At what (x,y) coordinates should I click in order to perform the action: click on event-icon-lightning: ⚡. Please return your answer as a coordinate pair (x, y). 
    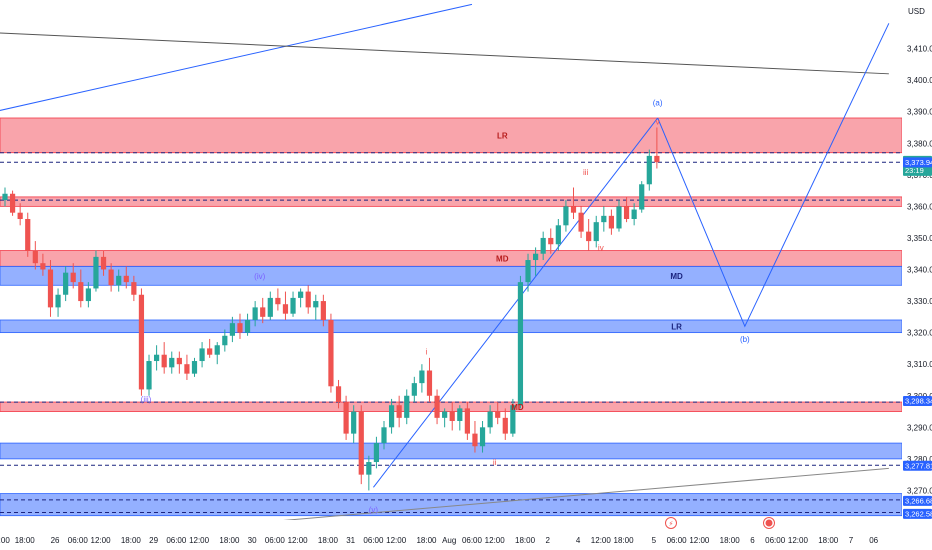
    Looking at the image, I should click on (671, 523).